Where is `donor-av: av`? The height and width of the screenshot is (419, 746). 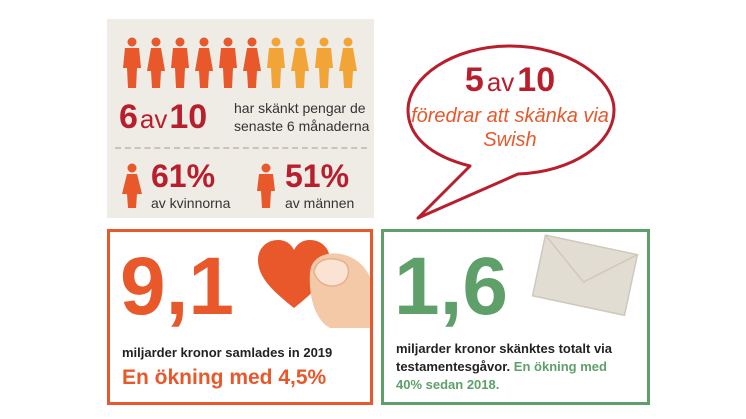 donor-av: av is located at coordinates (153, 119).